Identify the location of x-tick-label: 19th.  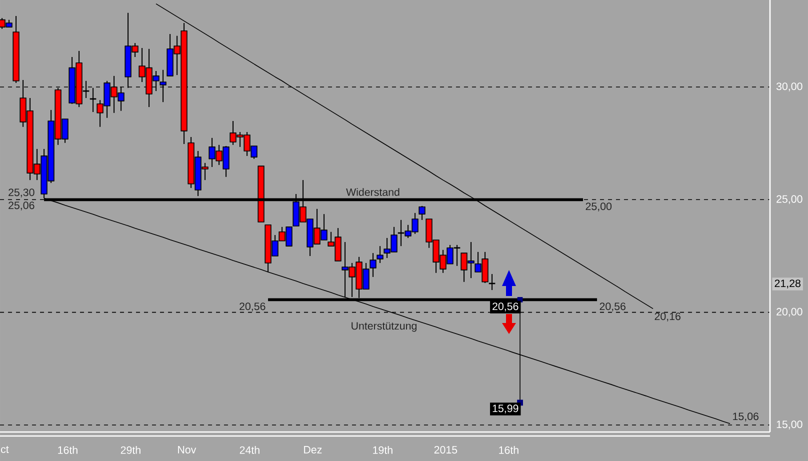
(382, 450).